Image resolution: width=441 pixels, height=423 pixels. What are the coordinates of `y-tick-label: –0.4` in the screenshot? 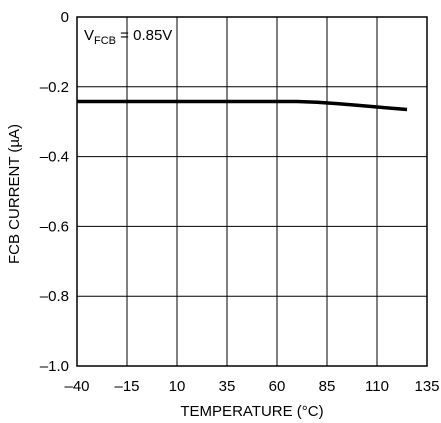 It's located at (54, 157).